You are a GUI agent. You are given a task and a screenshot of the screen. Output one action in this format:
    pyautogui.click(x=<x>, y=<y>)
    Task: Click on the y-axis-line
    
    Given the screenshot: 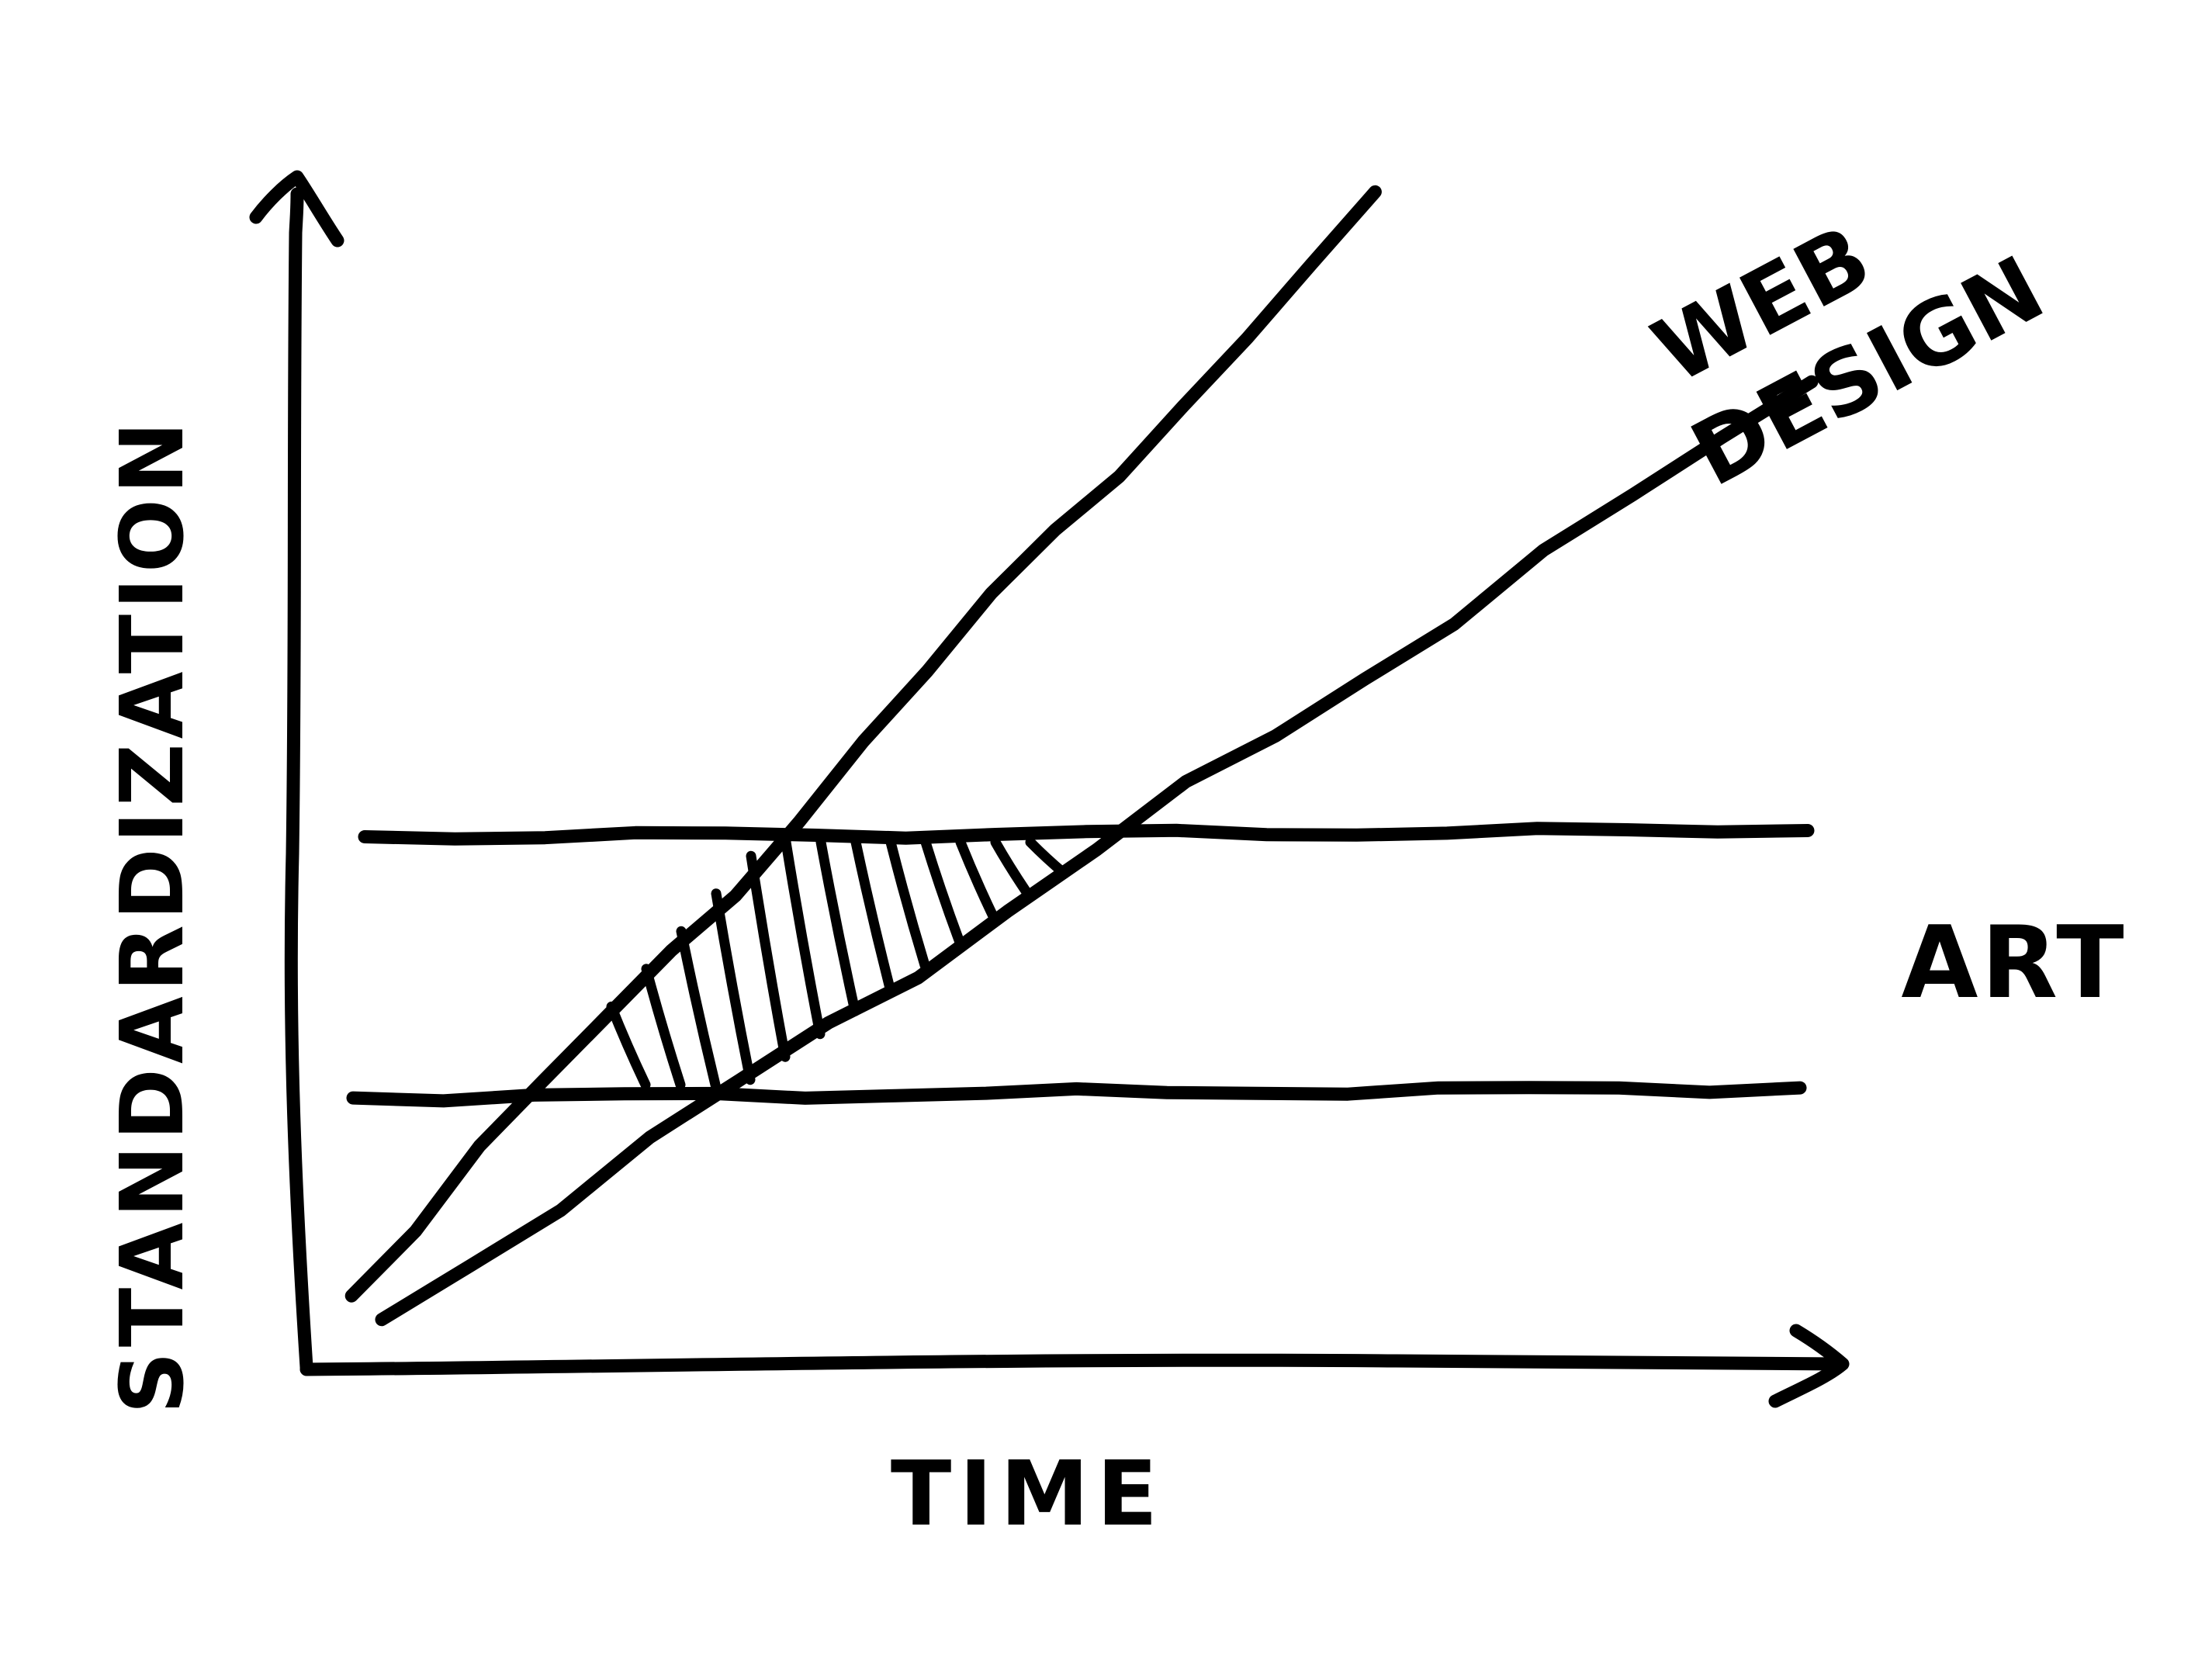 What is the action you would take?
    pyautogui.click(x=298, y=781)
    